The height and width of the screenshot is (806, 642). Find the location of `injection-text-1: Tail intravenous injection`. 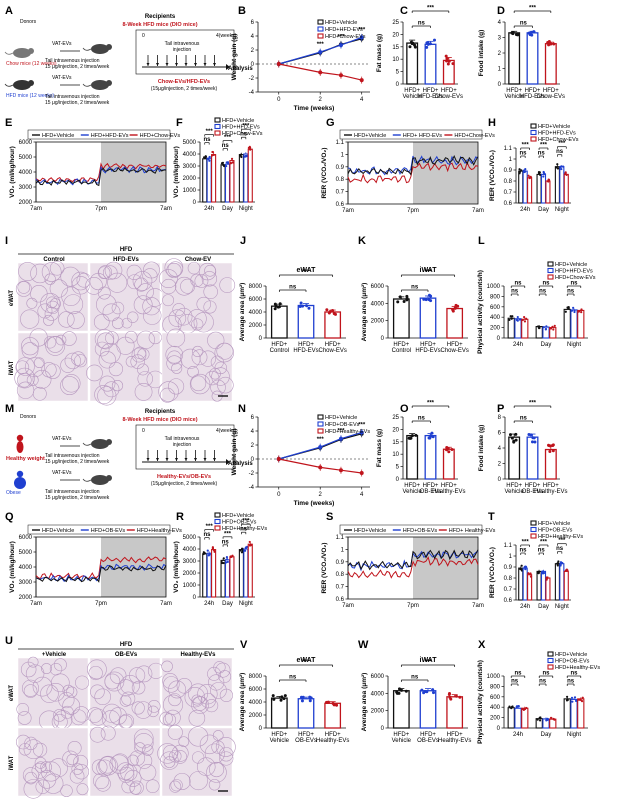

injection-text-1: Tail intravenous injection is located at coordinates (72, 61).